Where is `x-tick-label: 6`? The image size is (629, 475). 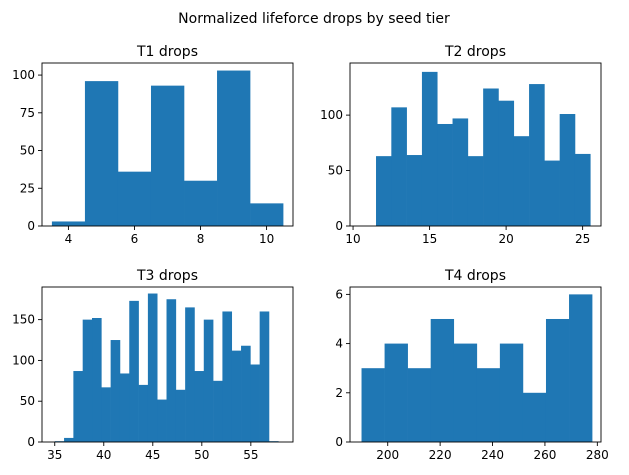
x-tick-label: 6 is located at coordinates (135, 239).